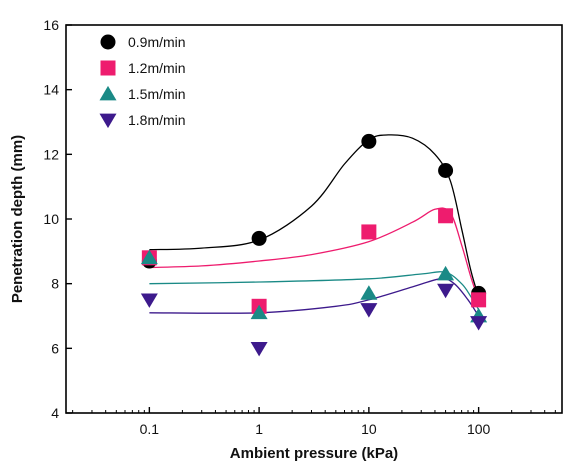 This screenshot has width=582, height=472. I want to click on y-axis-ticks: 4 6 8 10 12 14 16, so click(57, 219).